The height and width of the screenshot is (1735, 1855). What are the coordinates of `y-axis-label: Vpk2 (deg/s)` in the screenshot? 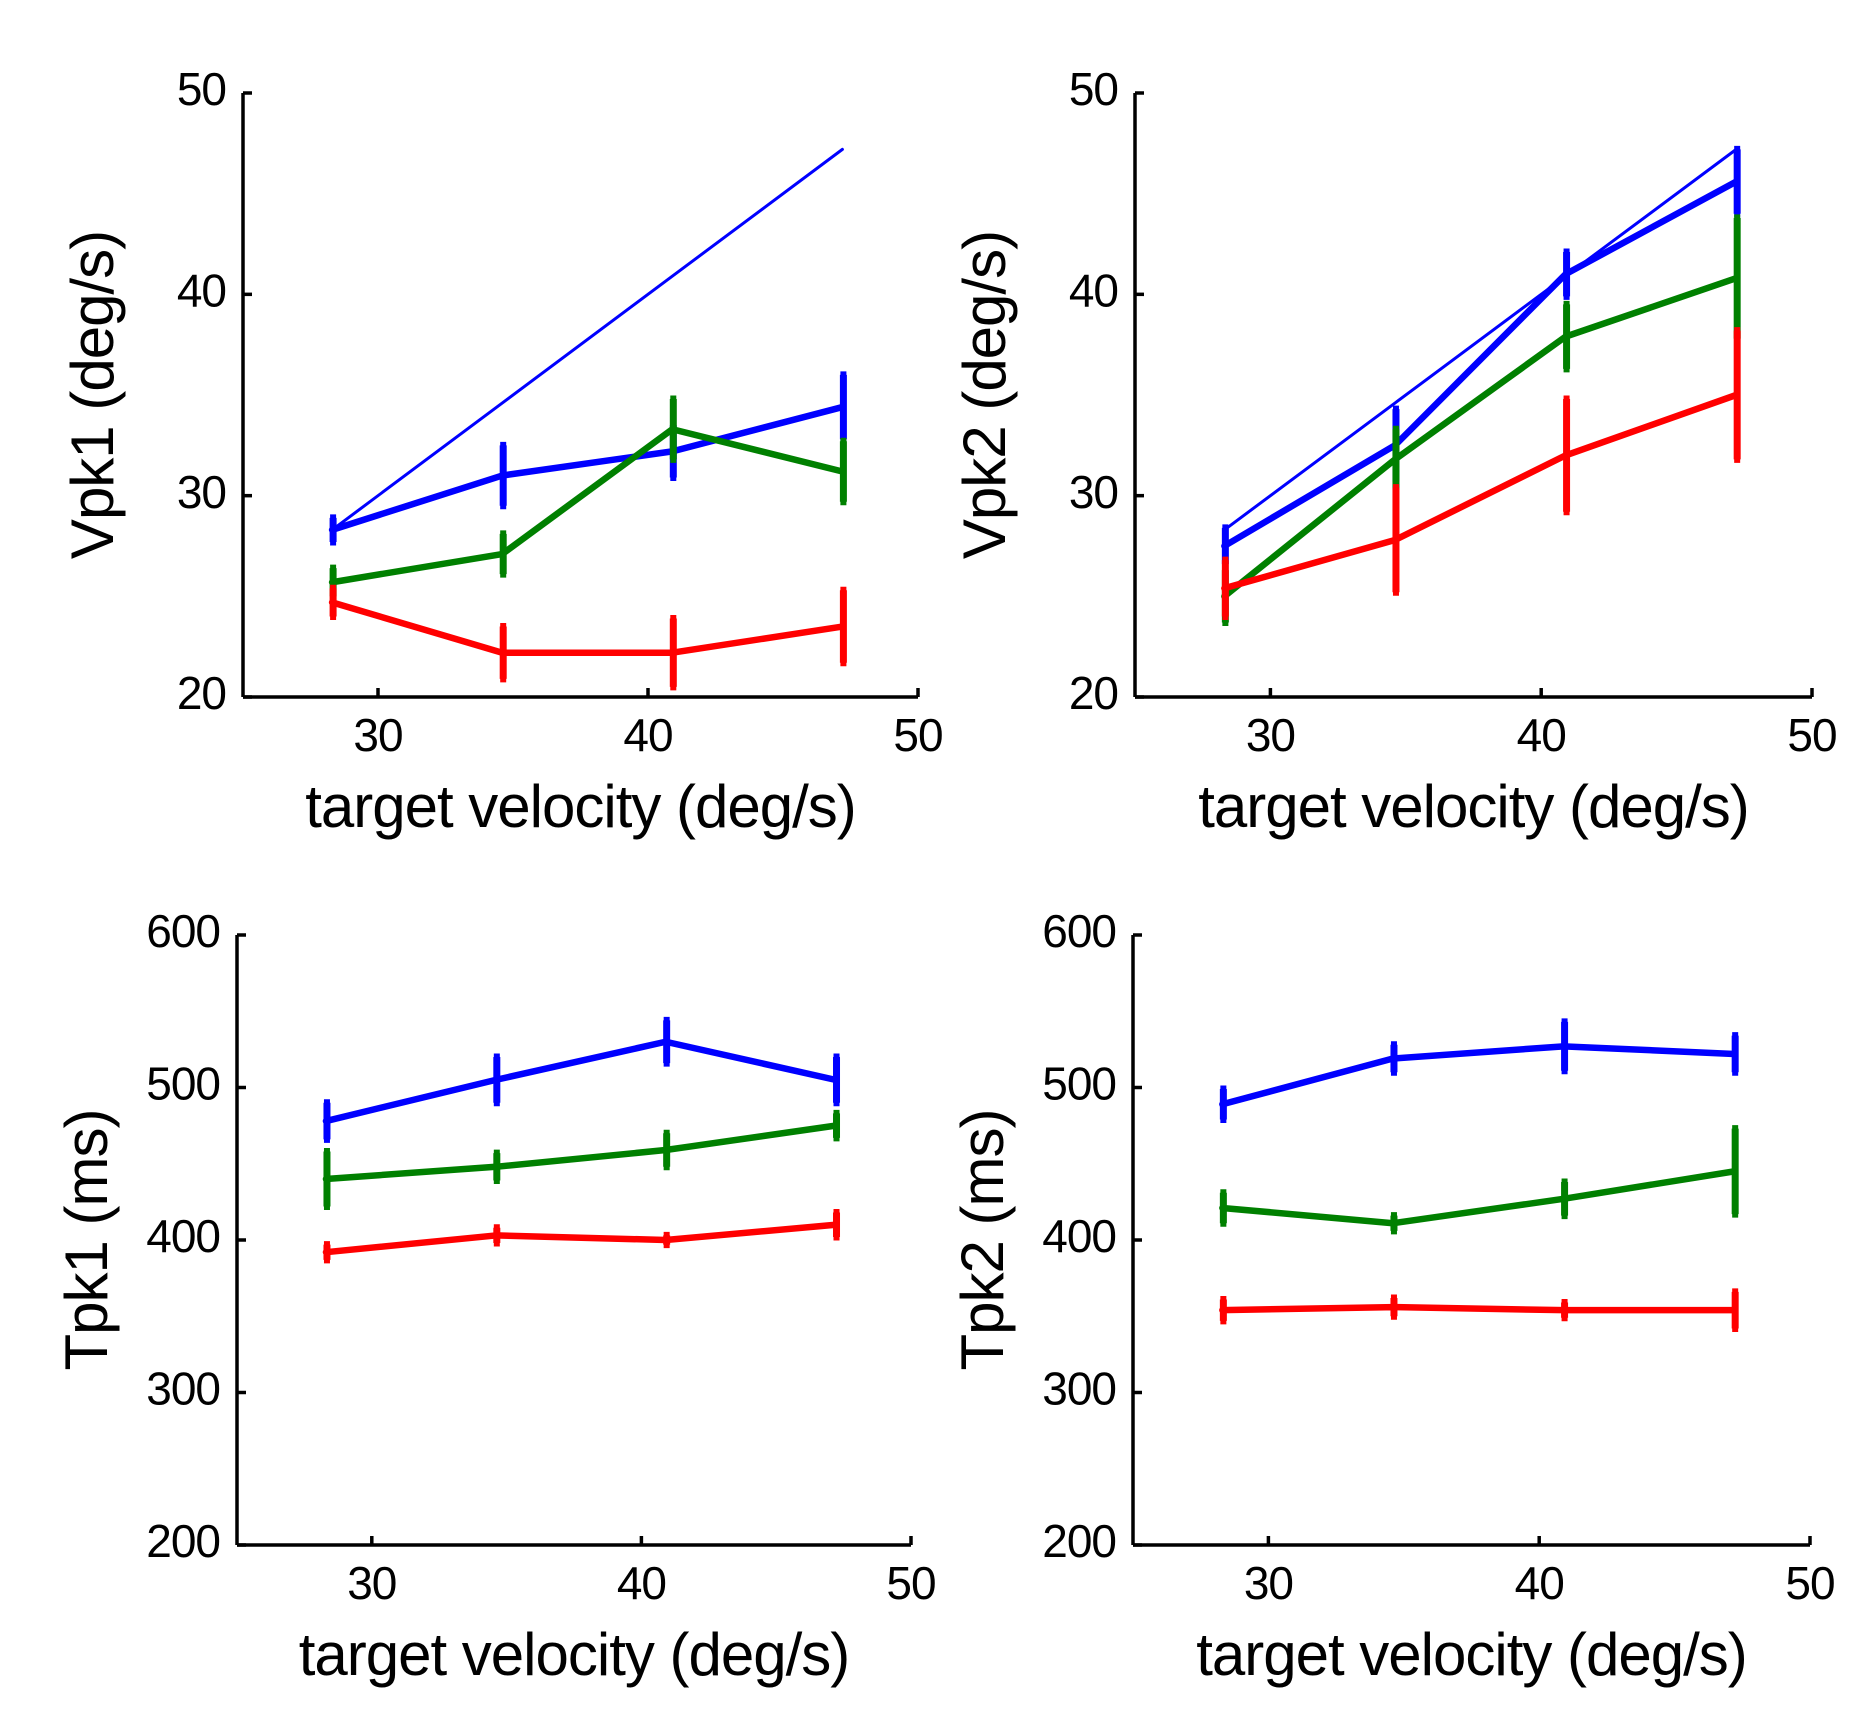 It's located at (984, 395).